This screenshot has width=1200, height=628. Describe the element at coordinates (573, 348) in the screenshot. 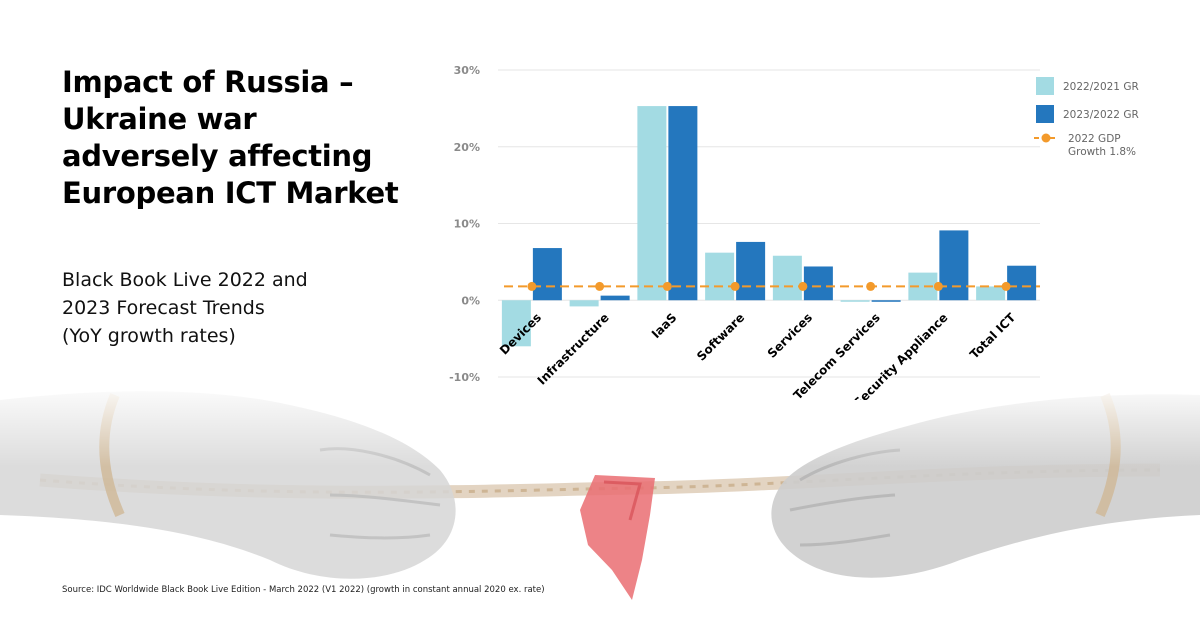

I see `category-label: Infrastructure` at that location.